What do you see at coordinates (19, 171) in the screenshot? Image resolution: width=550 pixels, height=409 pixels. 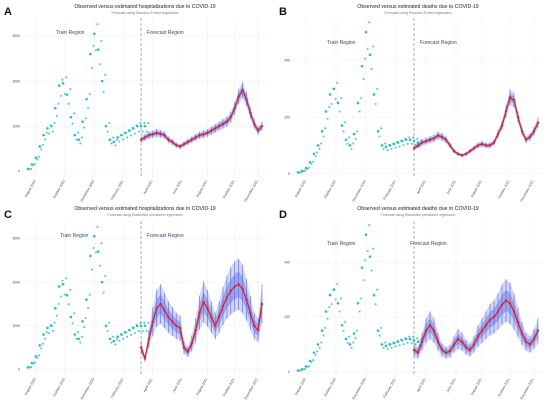 I see `y-tick-label: 0` at bounding box center [19, 171].